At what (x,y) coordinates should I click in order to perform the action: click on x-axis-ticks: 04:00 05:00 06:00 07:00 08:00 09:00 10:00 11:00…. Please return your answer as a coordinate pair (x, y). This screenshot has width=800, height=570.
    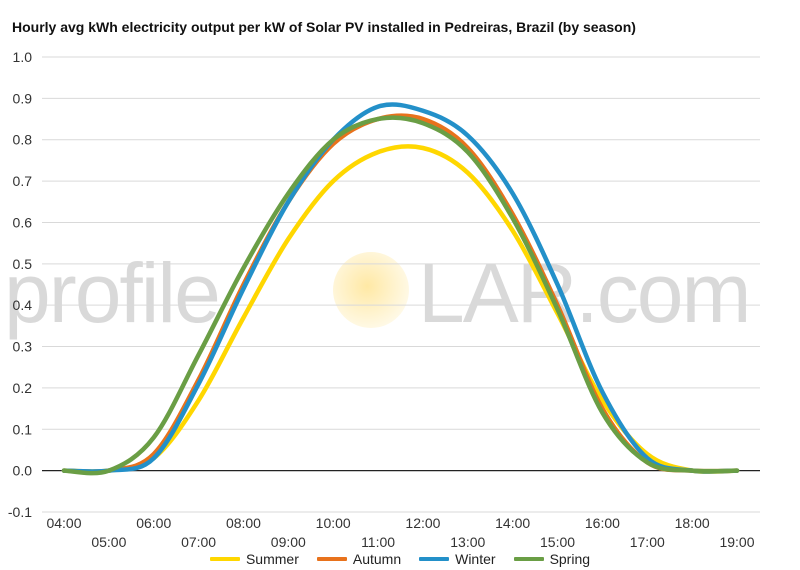
    Looking at the image, I should click on (400, 532).